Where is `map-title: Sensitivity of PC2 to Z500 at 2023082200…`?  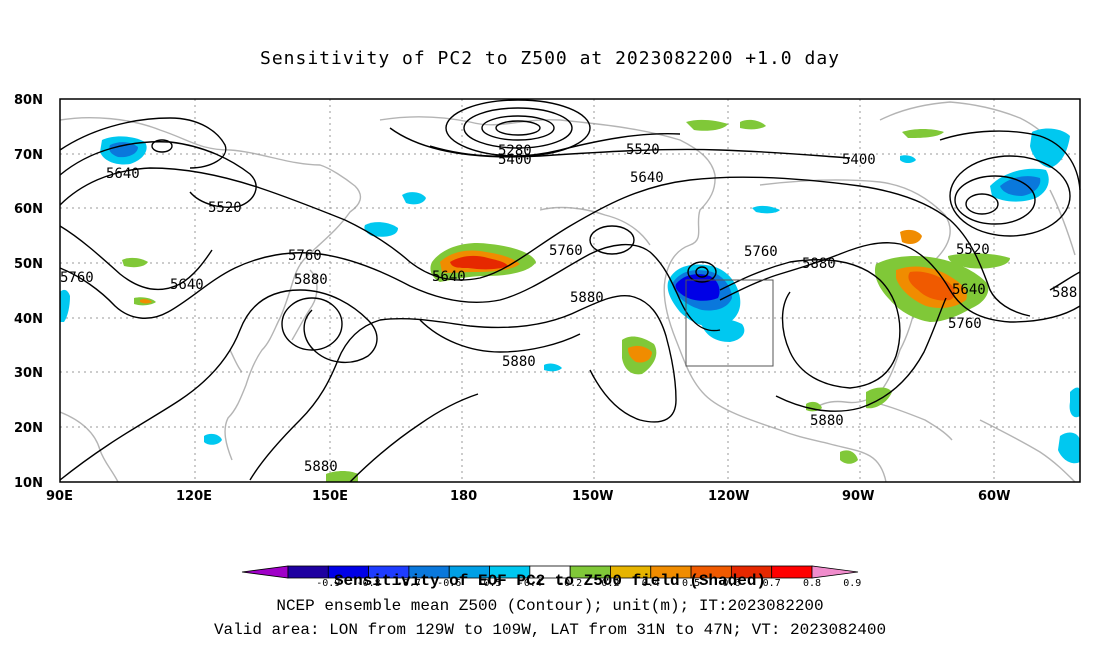 map-title: Sensitivity of PC2 to Z500 at 2023082200… is located at coordinates (549, 58).